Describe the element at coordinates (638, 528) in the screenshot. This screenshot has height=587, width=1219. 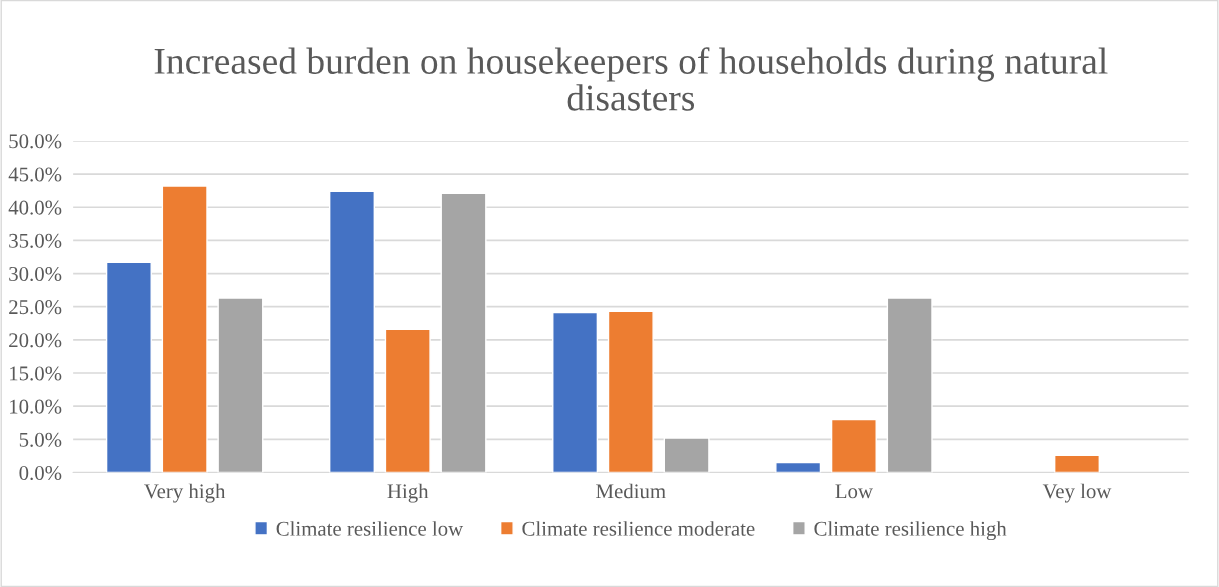
I see `legend-label: Climate resilience moderate` at that location.